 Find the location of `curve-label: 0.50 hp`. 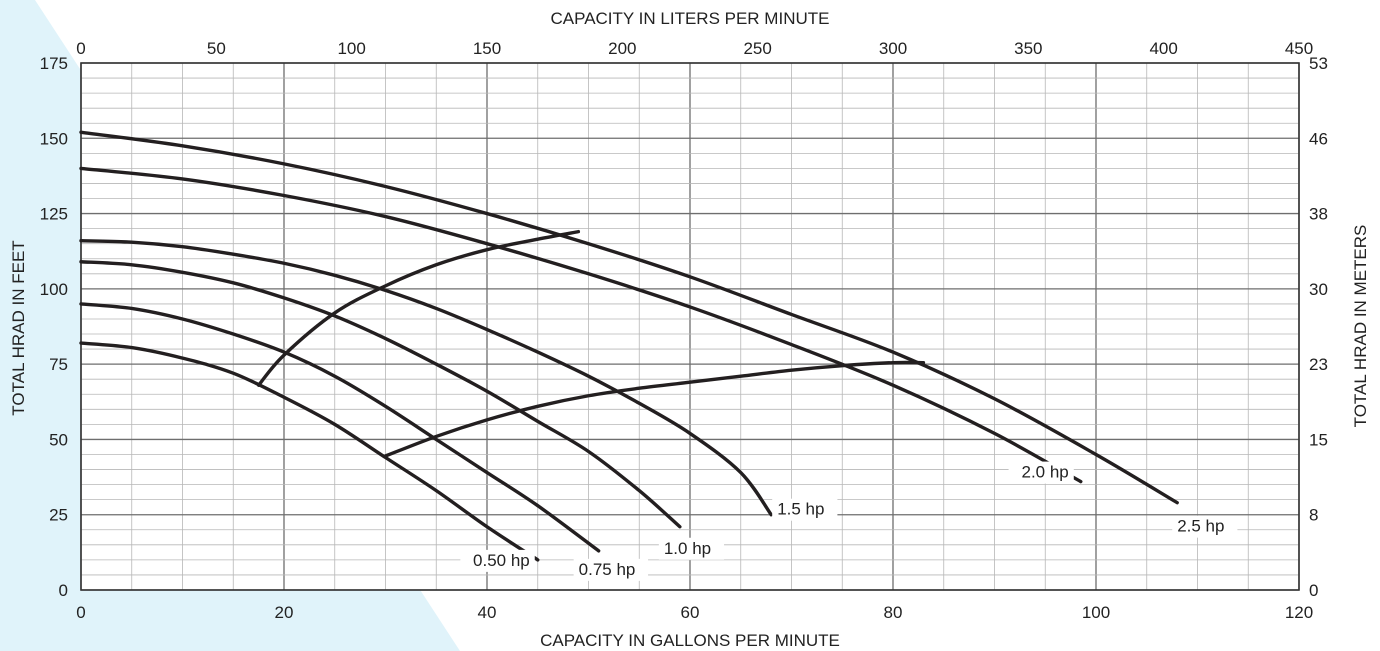

curve-label: 0.50 hp is located at coordinates (501, 560).